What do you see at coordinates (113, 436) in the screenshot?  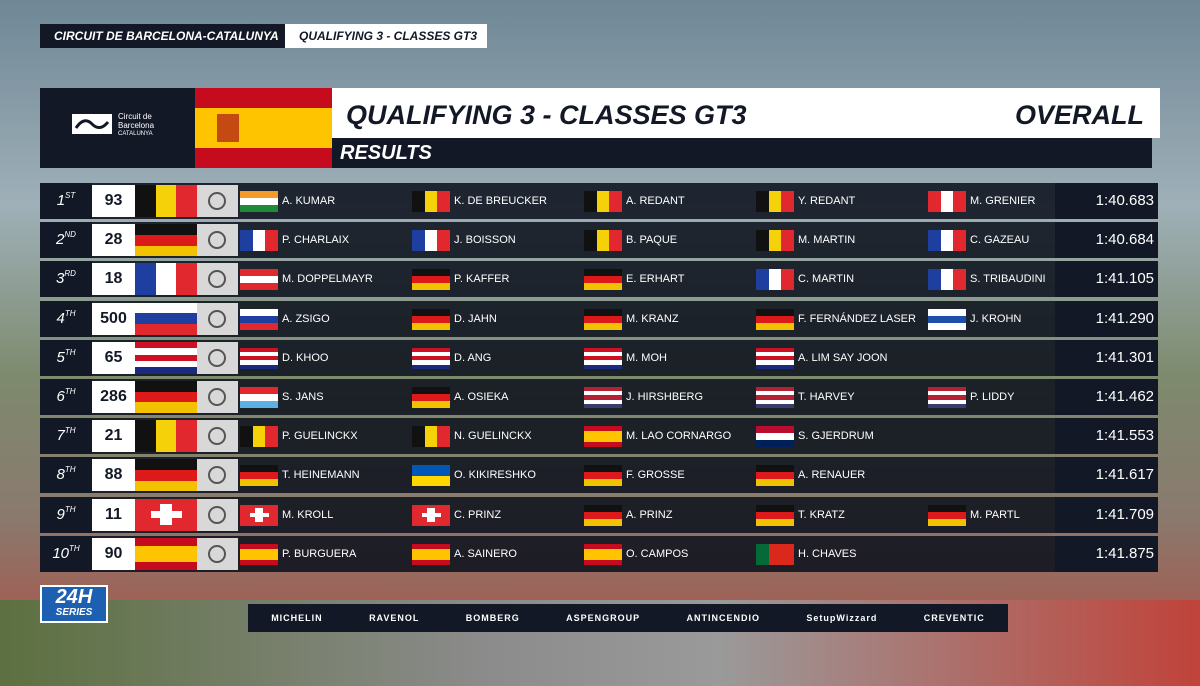 I see `car-number: 21` at bounding box center [113, 436].